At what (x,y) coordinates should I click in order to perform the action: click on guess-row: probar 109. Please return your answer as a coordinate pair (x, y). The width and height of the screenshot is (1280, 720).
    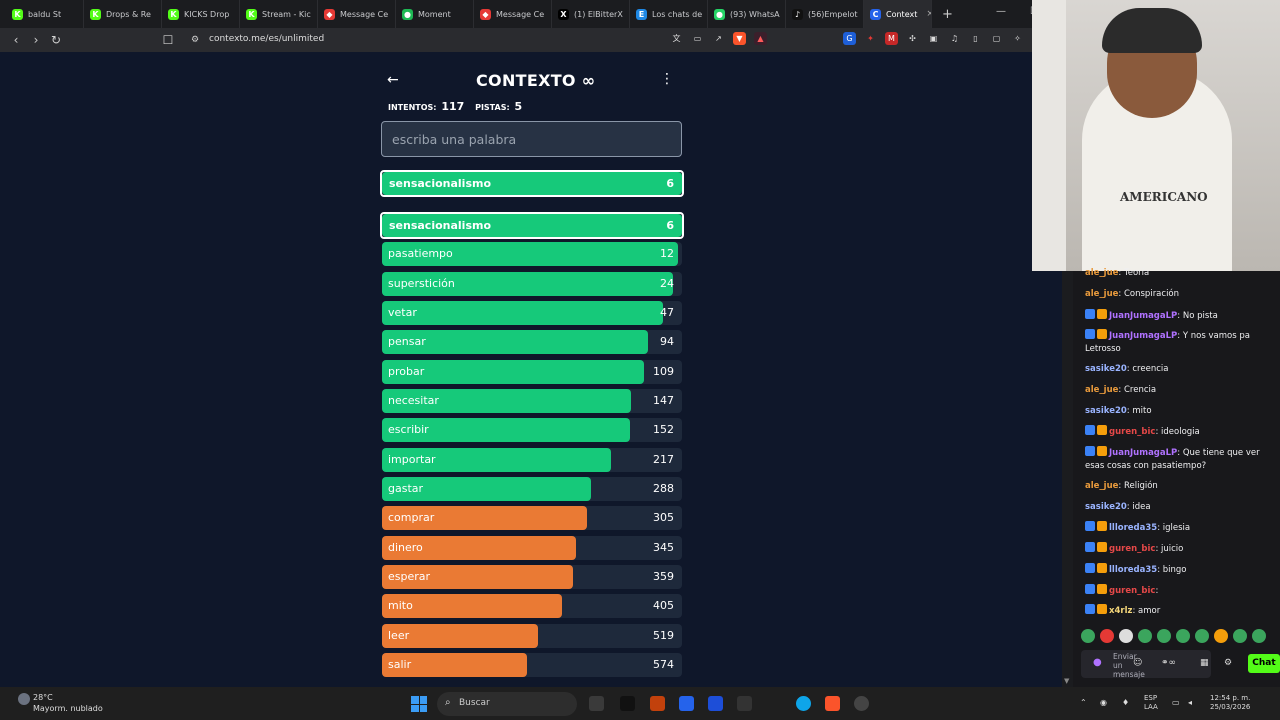
    Looking at the image, I should click on (532, 371).